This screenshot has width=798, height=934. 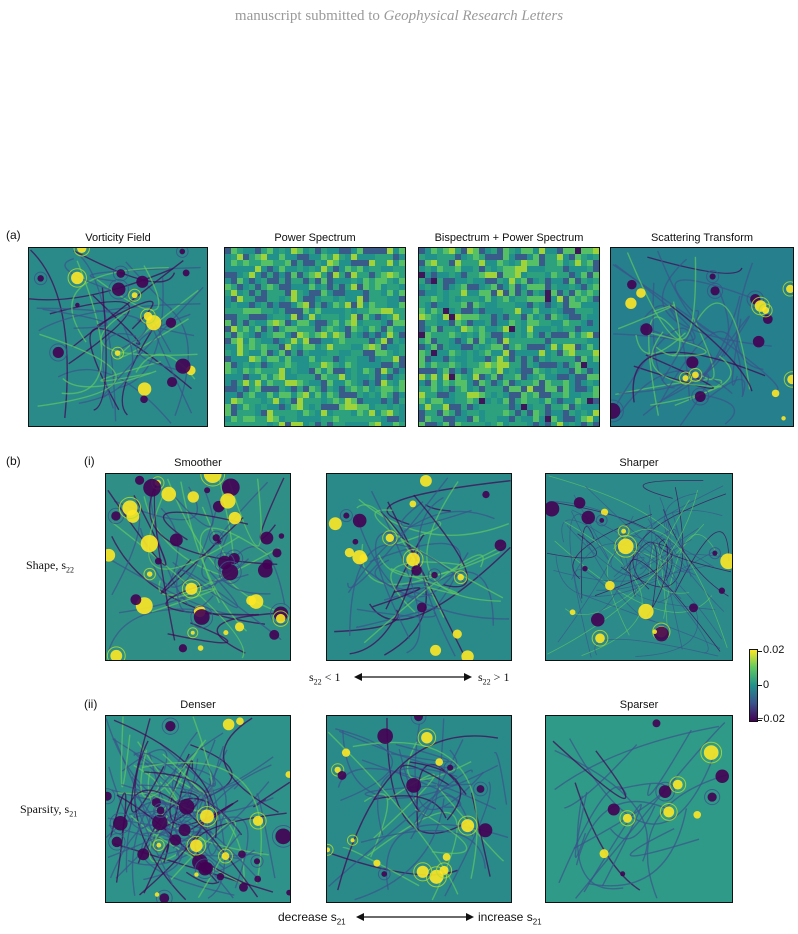 What do you see at coordinates (312, 918) in the screenshot?
I see `arrow-left-label-sparsity: decrease s21` at bounding box center [312, 918].